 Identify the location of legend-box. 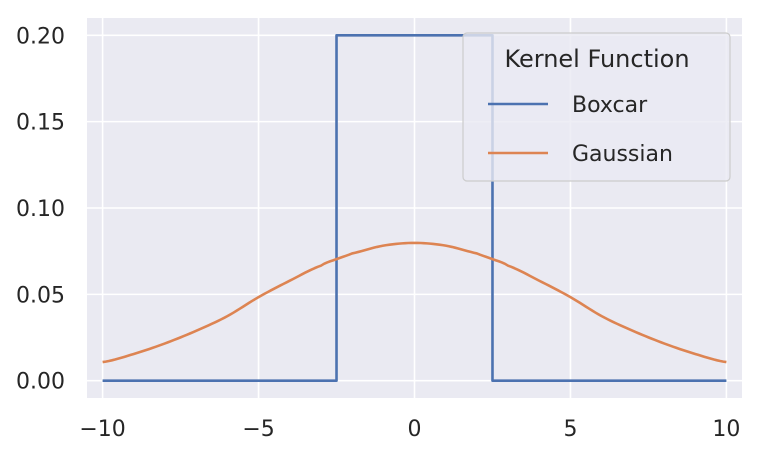
(596, 107).